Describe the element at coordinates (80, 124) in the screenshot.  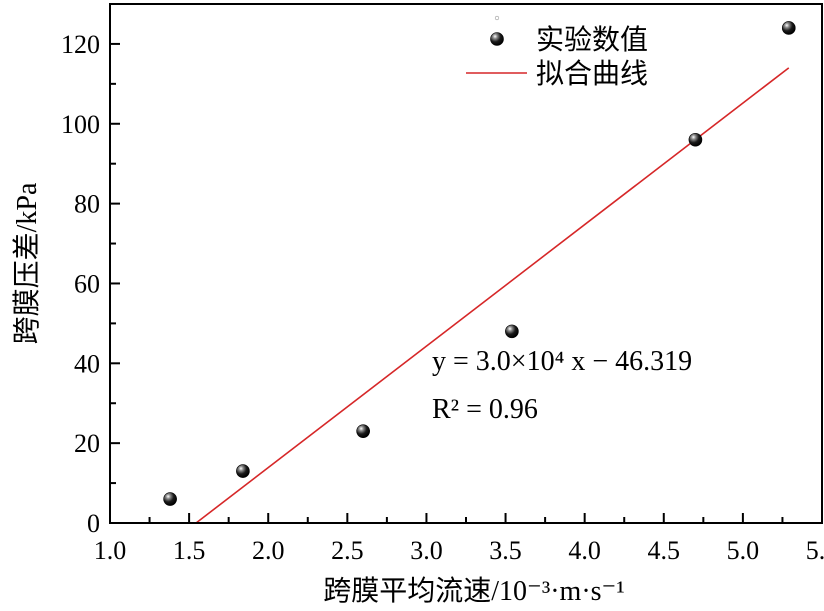
I see `y-tick-label: 100` at that location.